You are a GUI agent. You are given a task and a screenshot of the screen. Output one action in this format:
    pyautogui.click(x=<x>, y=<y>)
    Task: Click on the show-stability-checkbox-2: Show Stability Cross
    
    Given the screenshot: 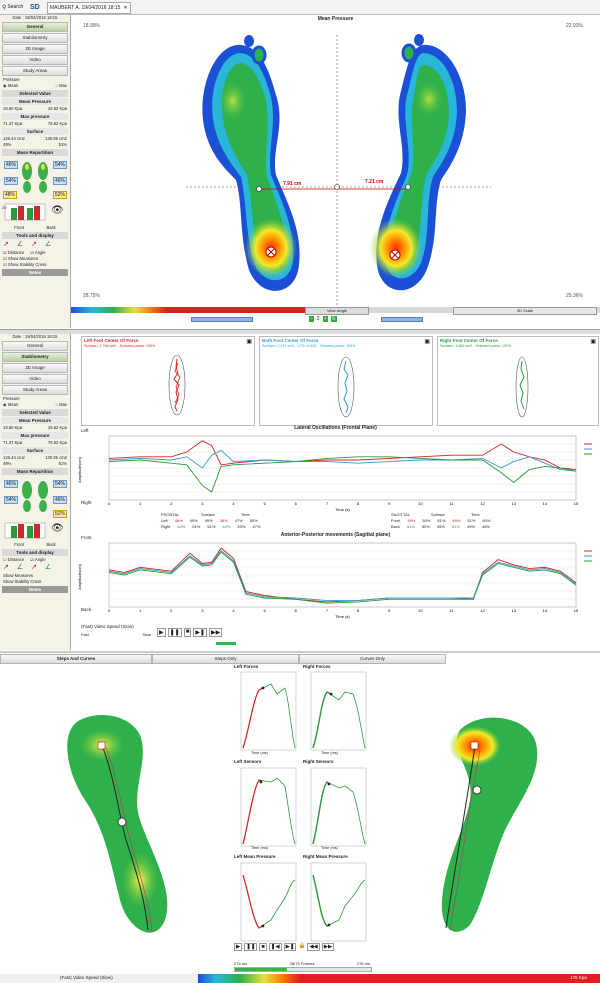 What is the action you would take?
    pyautogui.click(x=22, y=581)
    